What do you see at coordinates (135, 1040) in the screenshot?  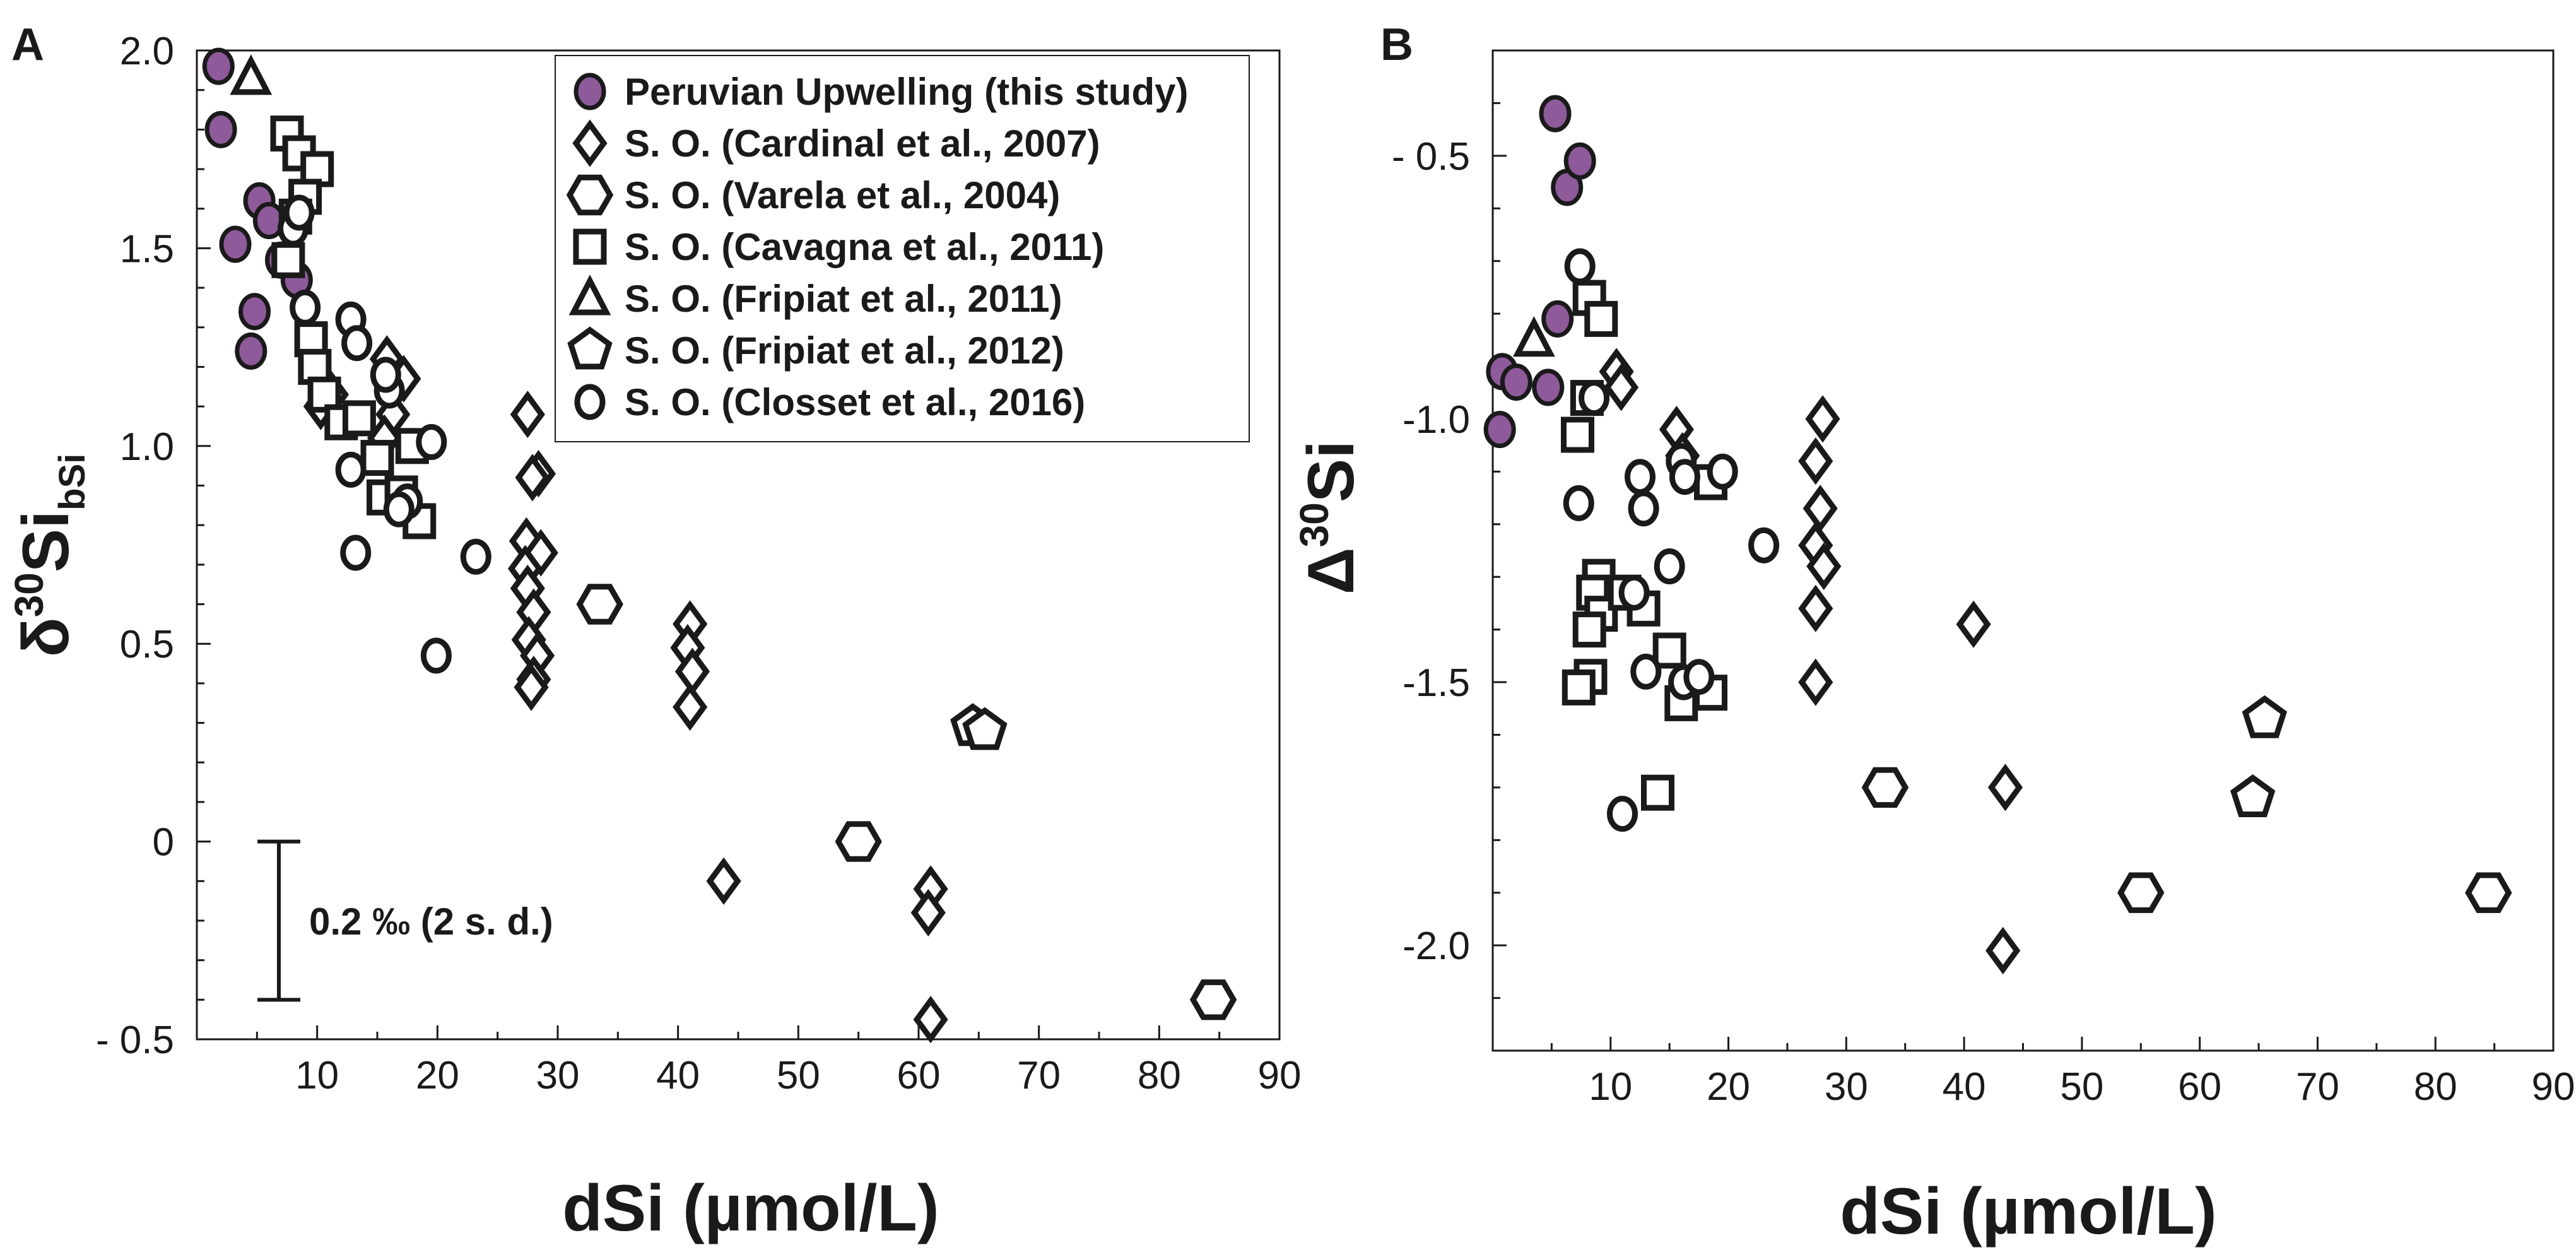 I see `panel-a-ytick-label: - 0.5` at bounding box center [135, 1040].